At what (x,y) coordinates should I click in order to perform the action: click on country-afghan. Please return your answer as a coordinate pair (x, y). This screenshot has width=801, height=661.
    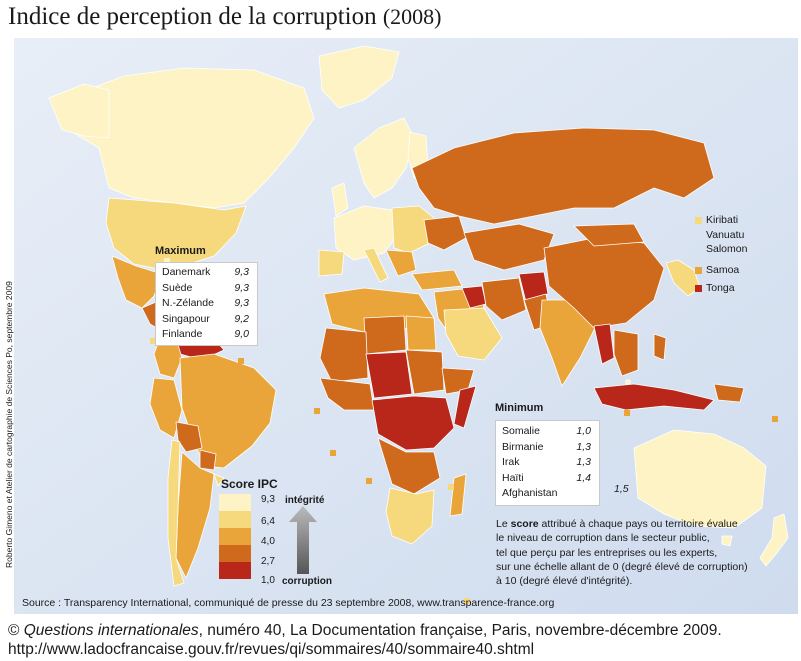
    Looking at the image, I should click on (533, 287).